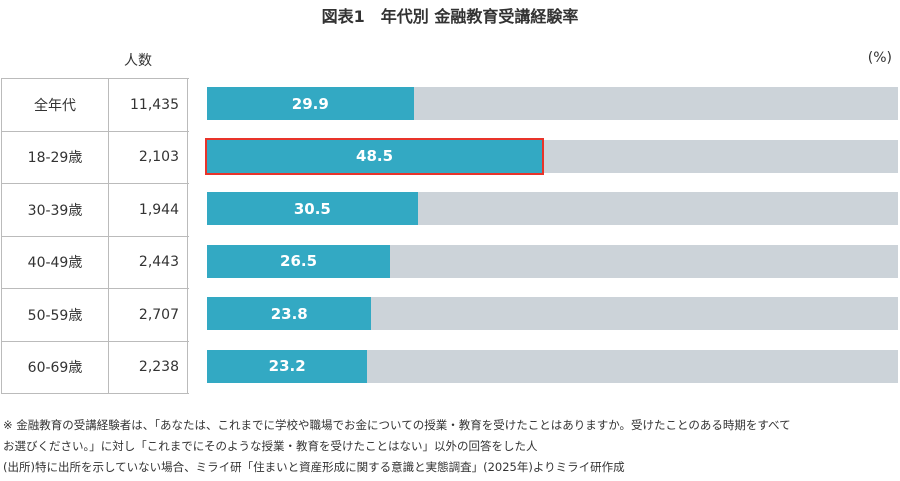 This screenshot has width=900, height=481. What do you see at coordinates (148, 105) in the screenshot?
I see `count-value: 11,435` at bounding box center [148, 105].